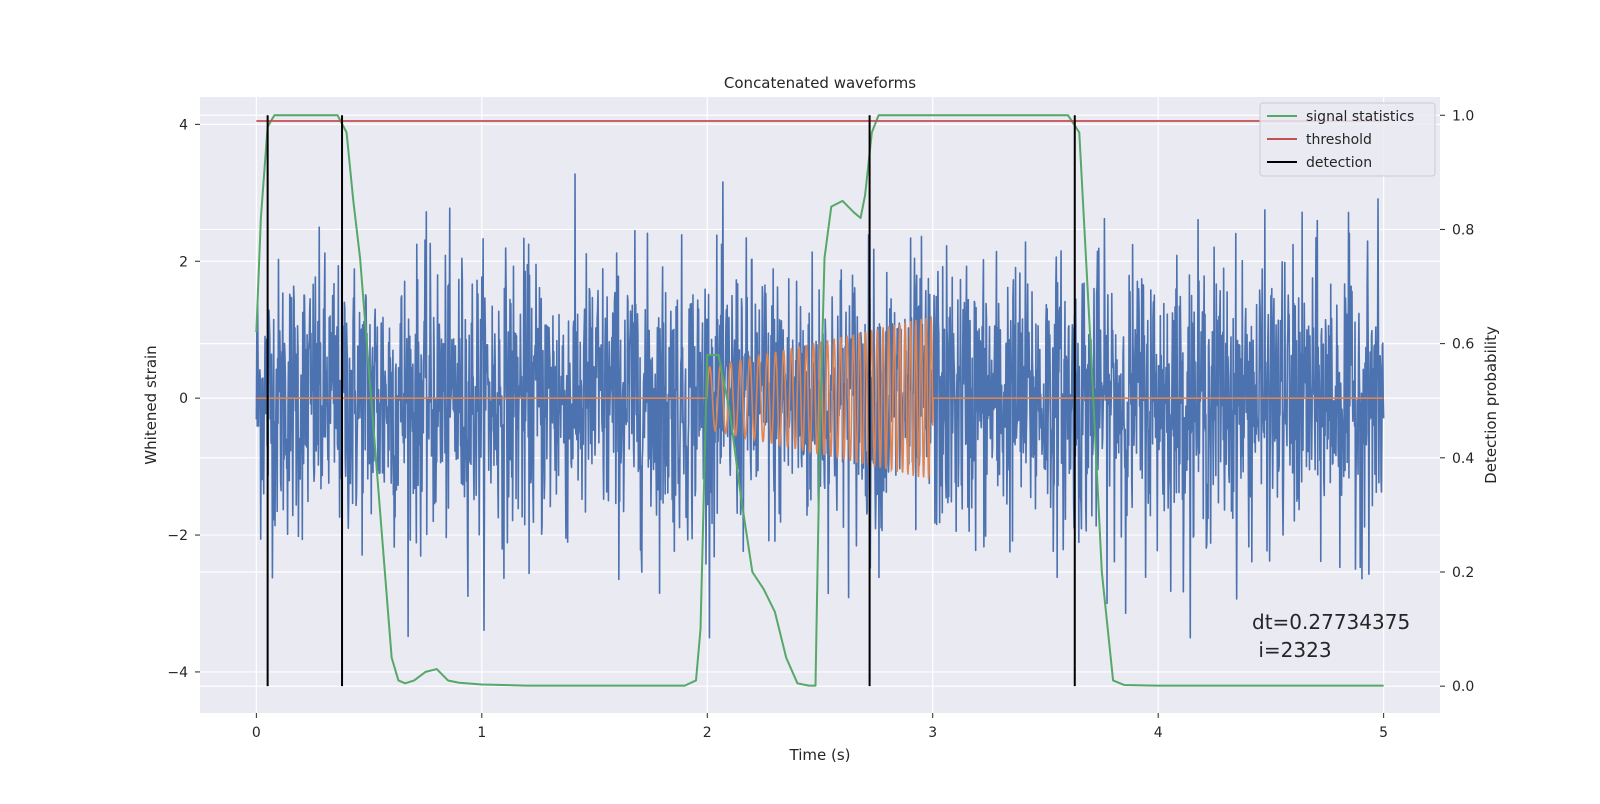 The width and height of the screenshot is (1600, 804). What do you see at coordinates (1383, 733) in the screenshot?
I see `x-tick-label: 5` at bounding box center [1383, 733].